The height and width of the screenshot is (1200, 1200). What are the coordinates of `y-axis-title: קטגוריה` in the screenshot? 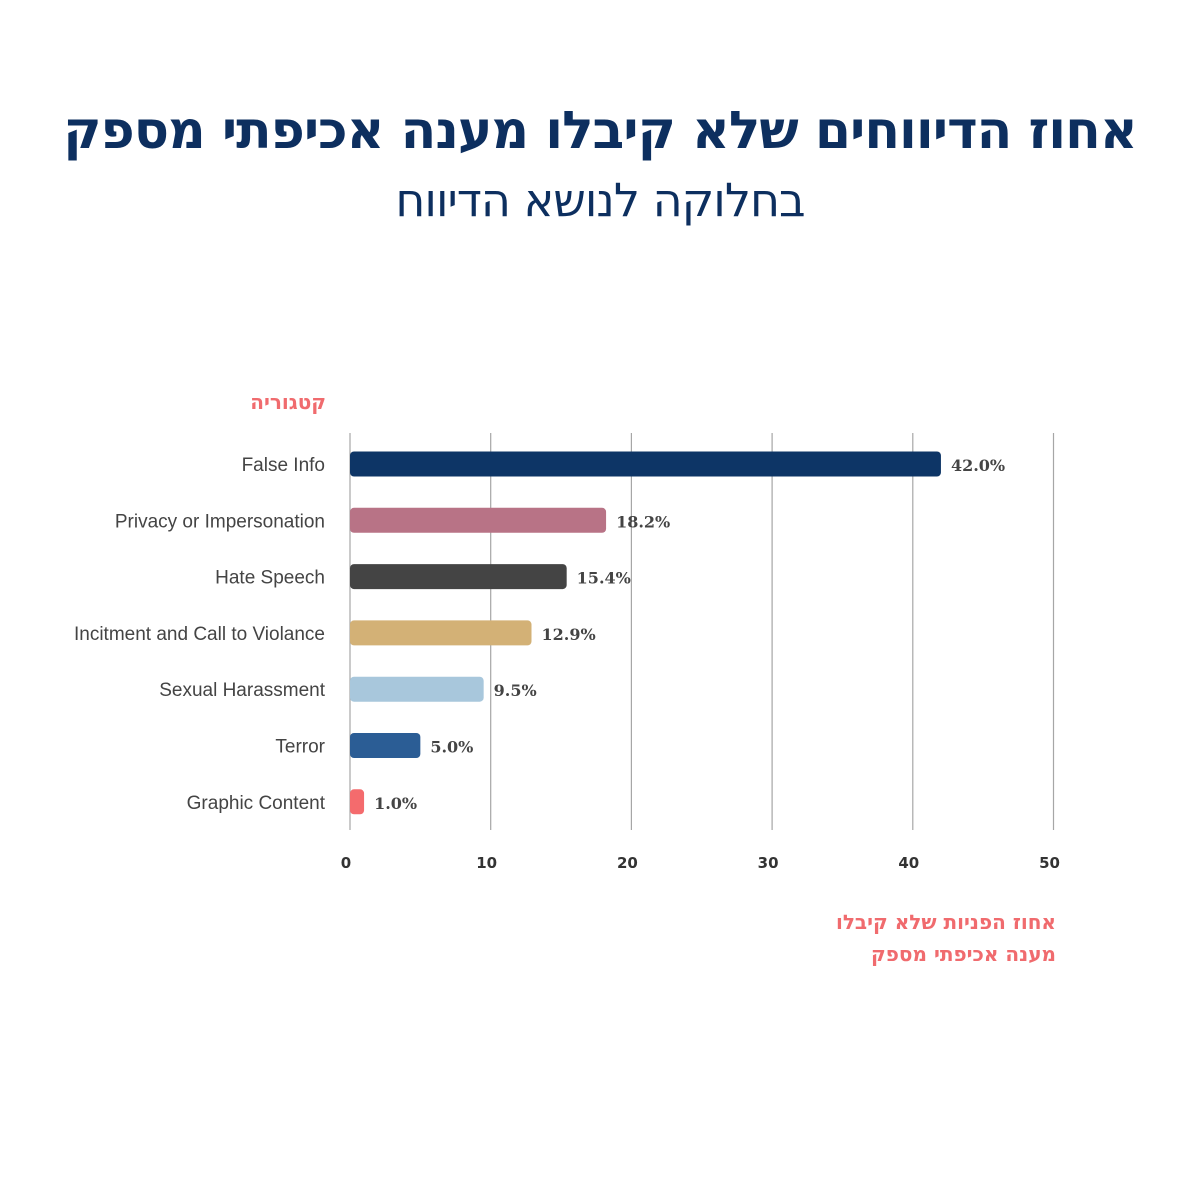 It's located at (288, 402).